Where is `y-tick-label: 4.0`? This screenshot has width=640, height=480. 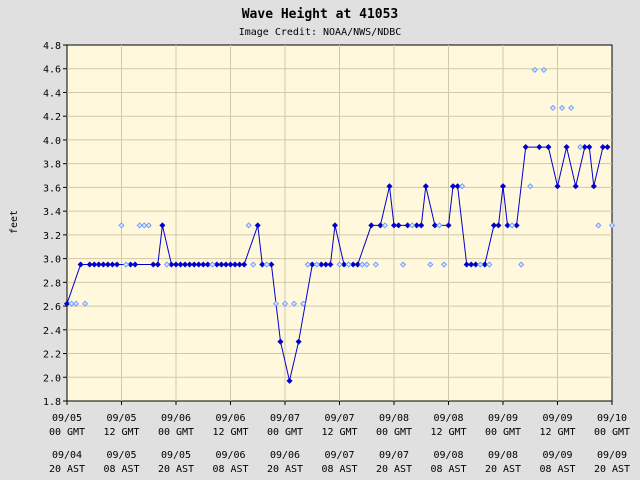 y-tick-label: 4.0 is located at coordinates (52, 141).